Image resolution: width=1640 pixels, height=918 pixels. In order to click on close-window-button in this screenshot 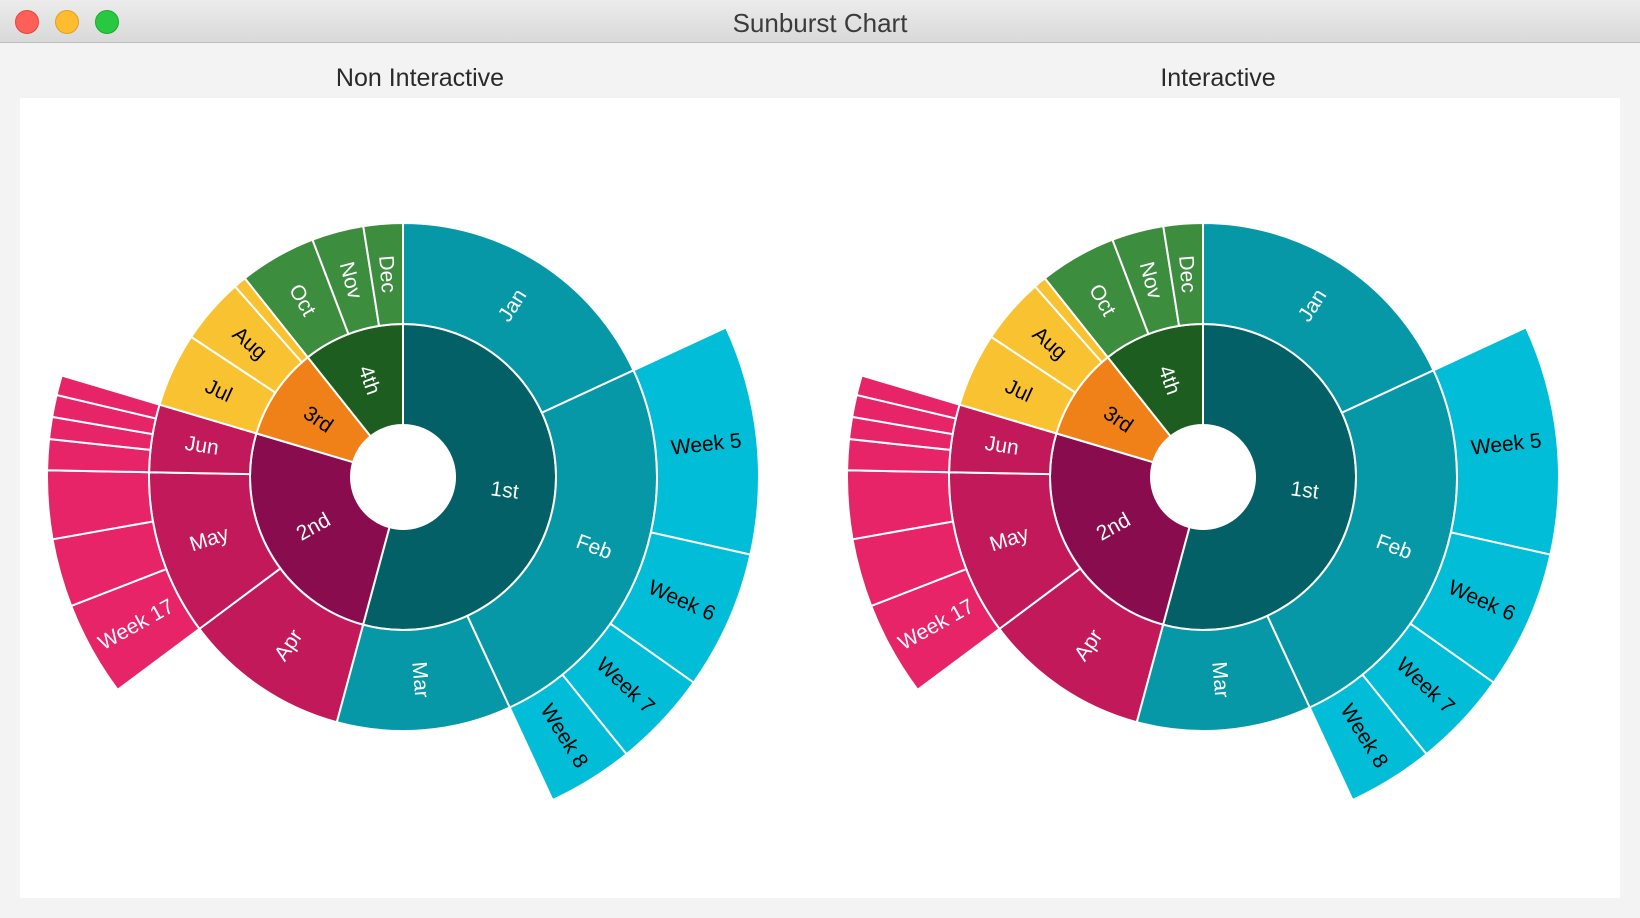, I will do `click(27, 22)`.